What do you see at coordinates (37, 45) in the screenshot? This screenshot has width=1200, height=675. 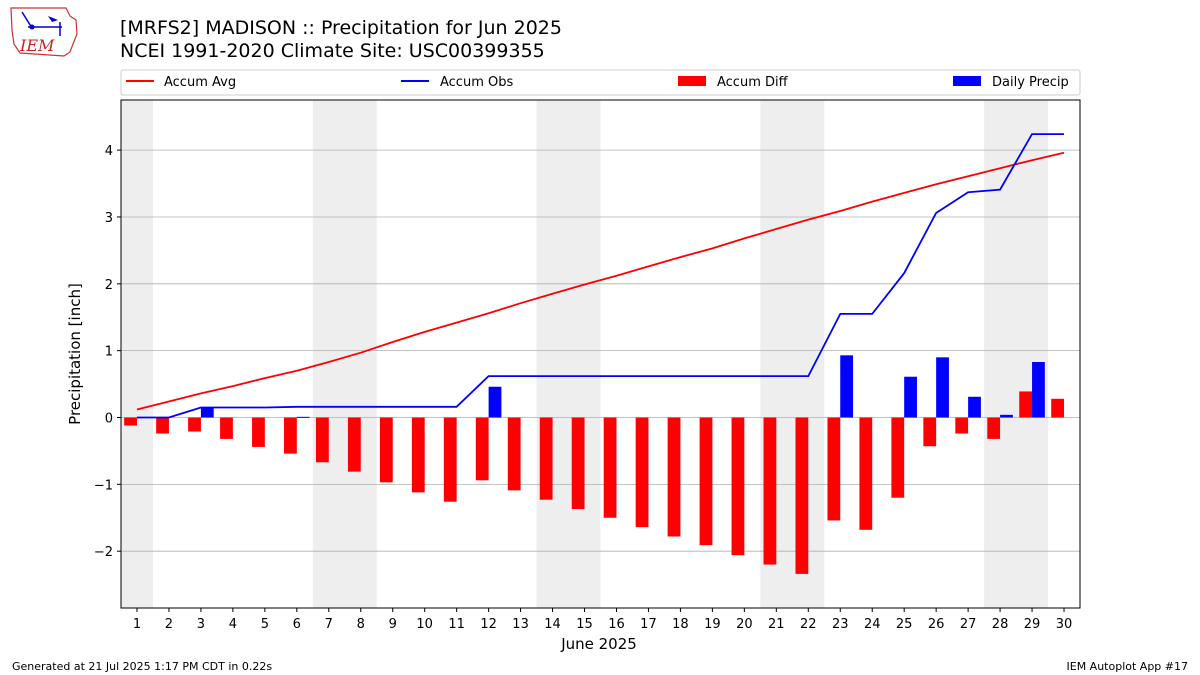 I see `logo-text: IEM` at bounding box center [37, 45].